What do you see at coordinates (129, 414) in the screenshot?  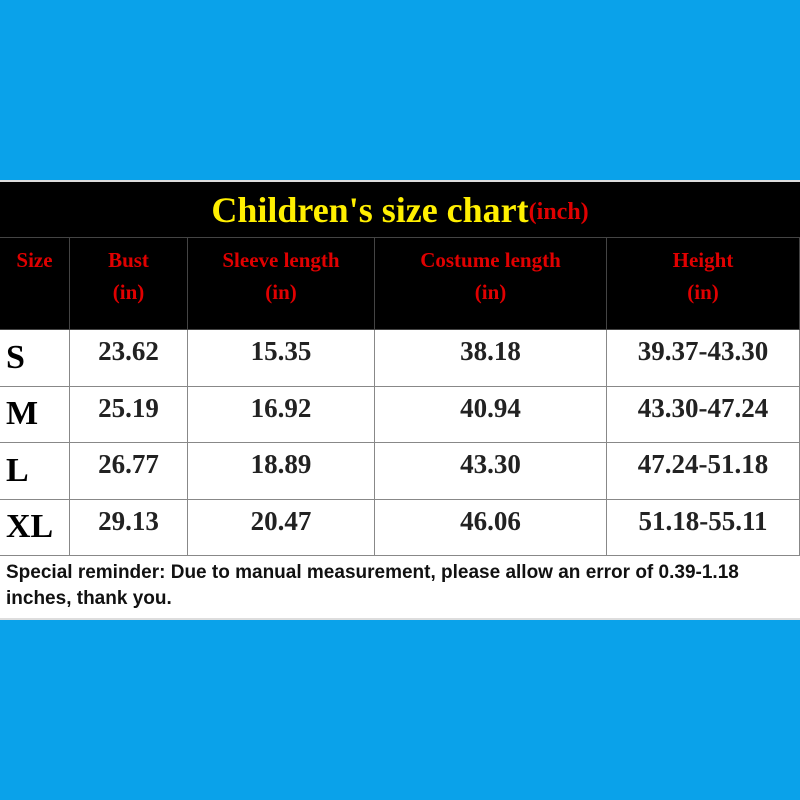 I see `data-cell: 25.19` at bounding box center [129, 414].